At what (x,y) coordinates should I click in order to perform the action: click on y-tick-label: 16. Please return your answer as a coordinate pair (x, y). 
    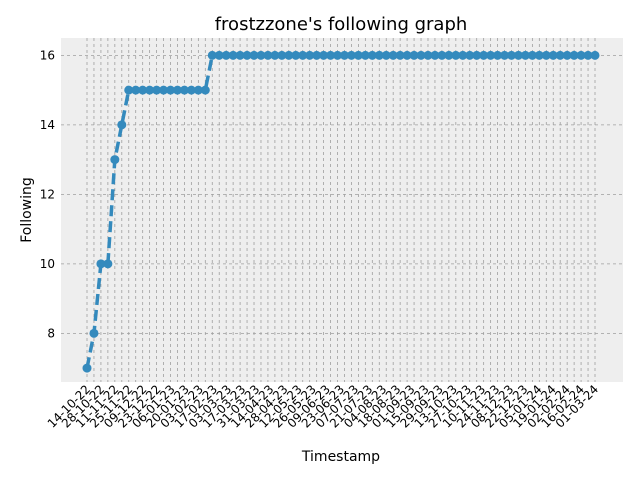
    Looking at the image, I should click on (47, 55).